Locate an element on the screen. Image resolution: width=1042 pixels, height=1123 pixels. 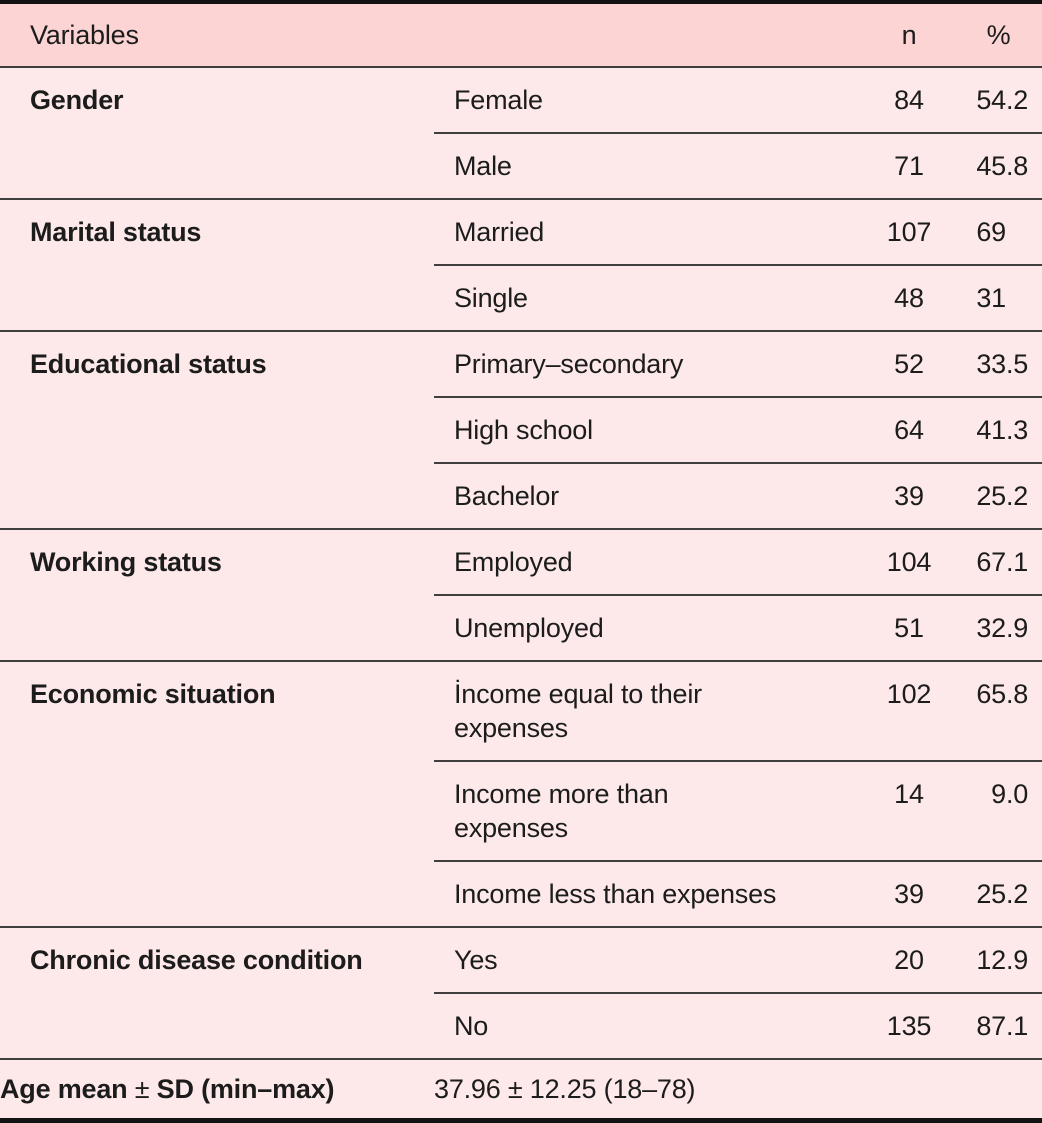
table-row: Single 48 31 is located at coordinates (521, 297).